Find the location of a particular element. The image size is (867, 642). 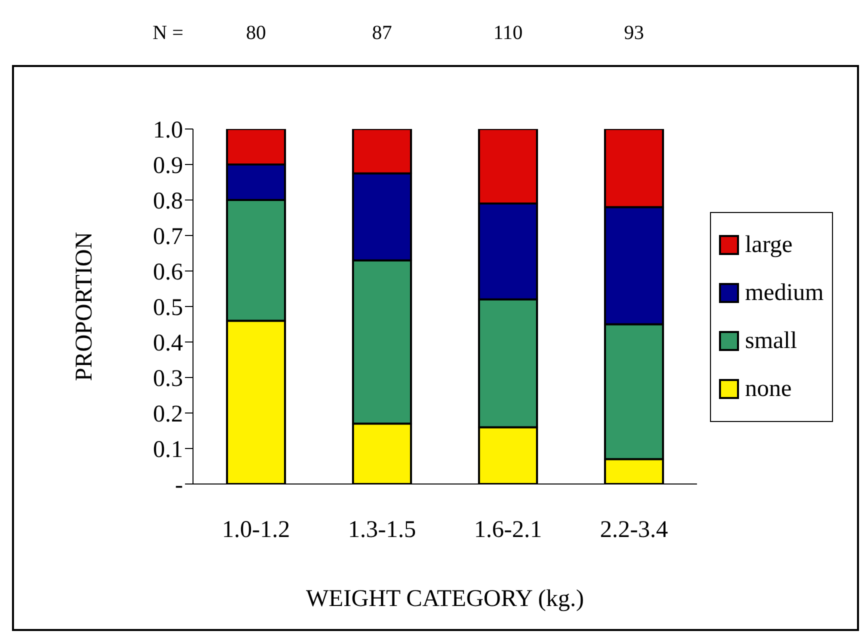

text: N = is located at coordinates (168, 33).